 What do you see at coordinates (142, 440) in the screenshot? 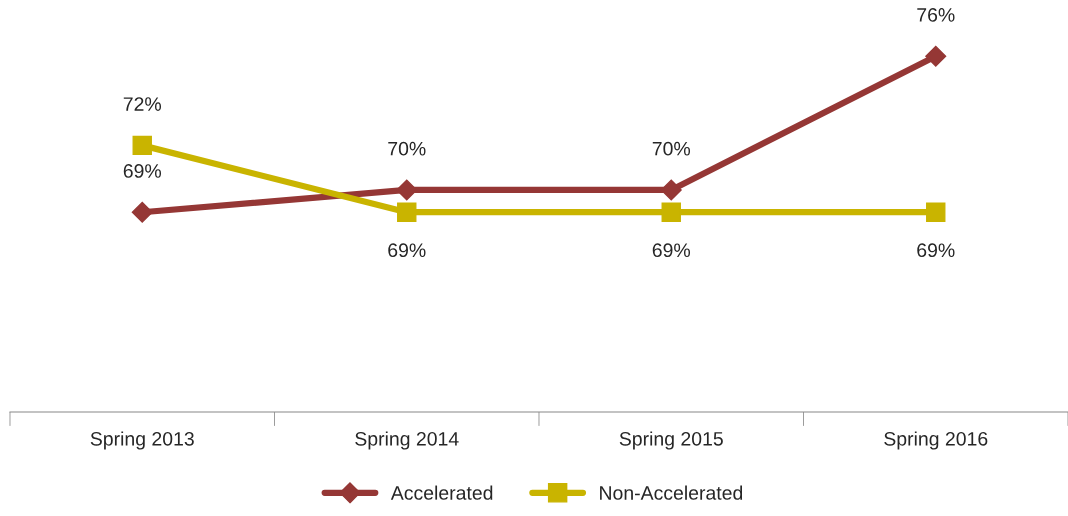
I see `x-tick-label: Spring 2013` at bounding box center [142, 440].